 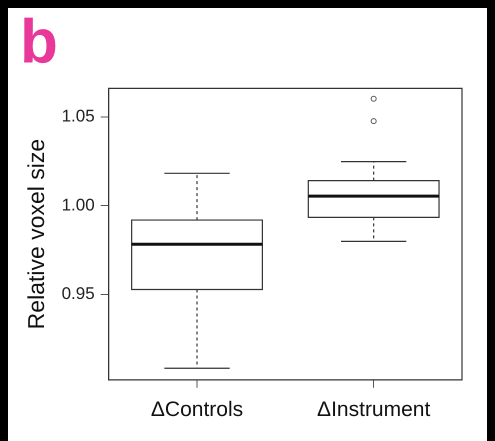 I want to click on x-tick-label: ΔControls, so click(x=197, y=410).